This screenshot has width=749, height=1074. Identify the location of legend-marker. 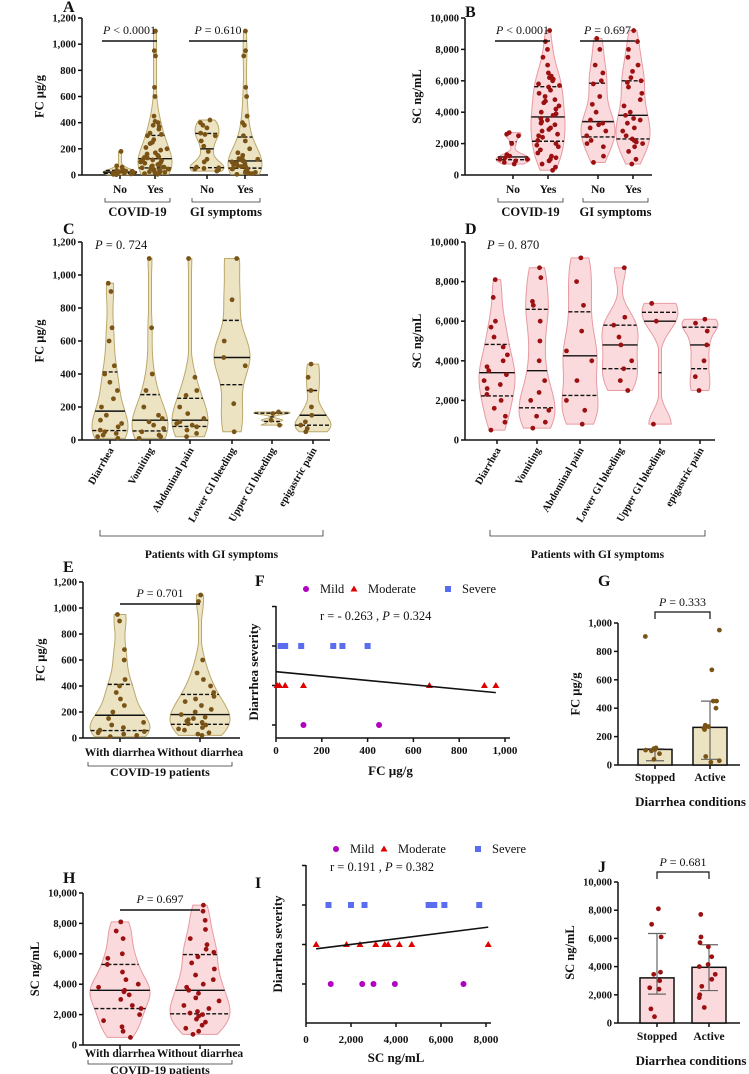
(448, 589).